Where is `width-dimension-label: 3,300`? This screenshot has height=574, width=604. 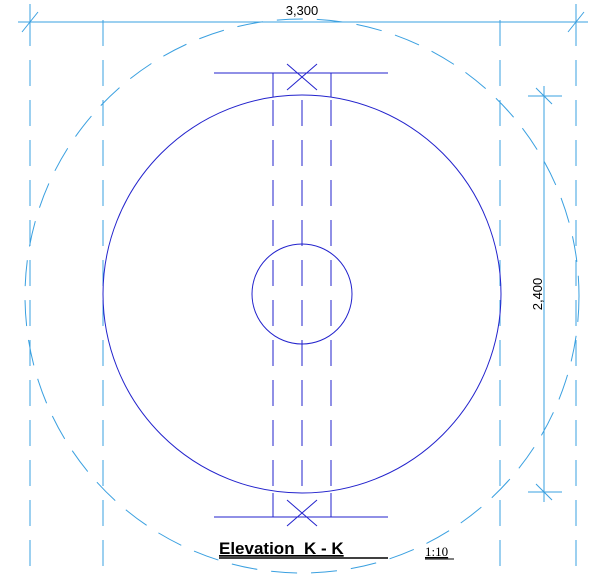
width-dimension-label: 3,300 is located at coordinates (302, 10).